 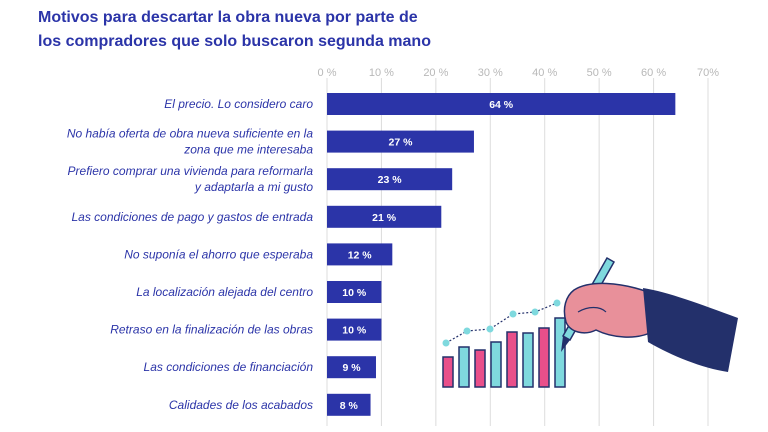 I want to click on category-label-line: No suponía el ahorro que esperaba, so click(x=218, y=254).